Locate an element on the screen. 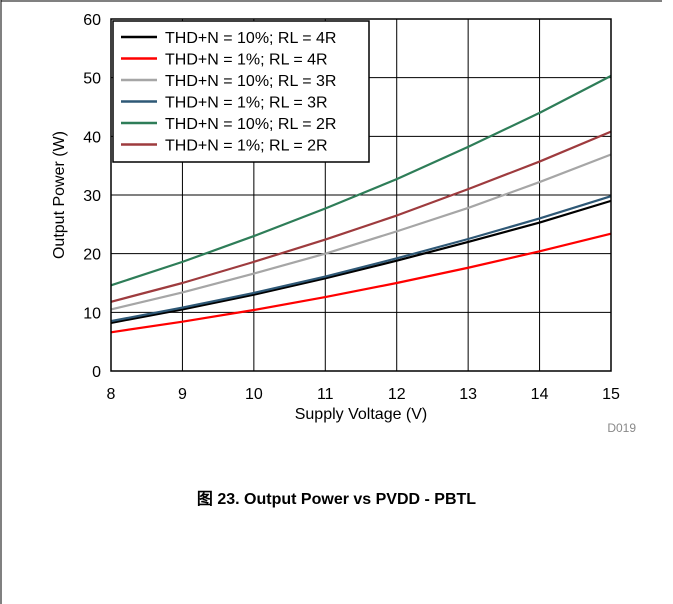  y-tick-label: 0 is located at coordinates (96, 372).